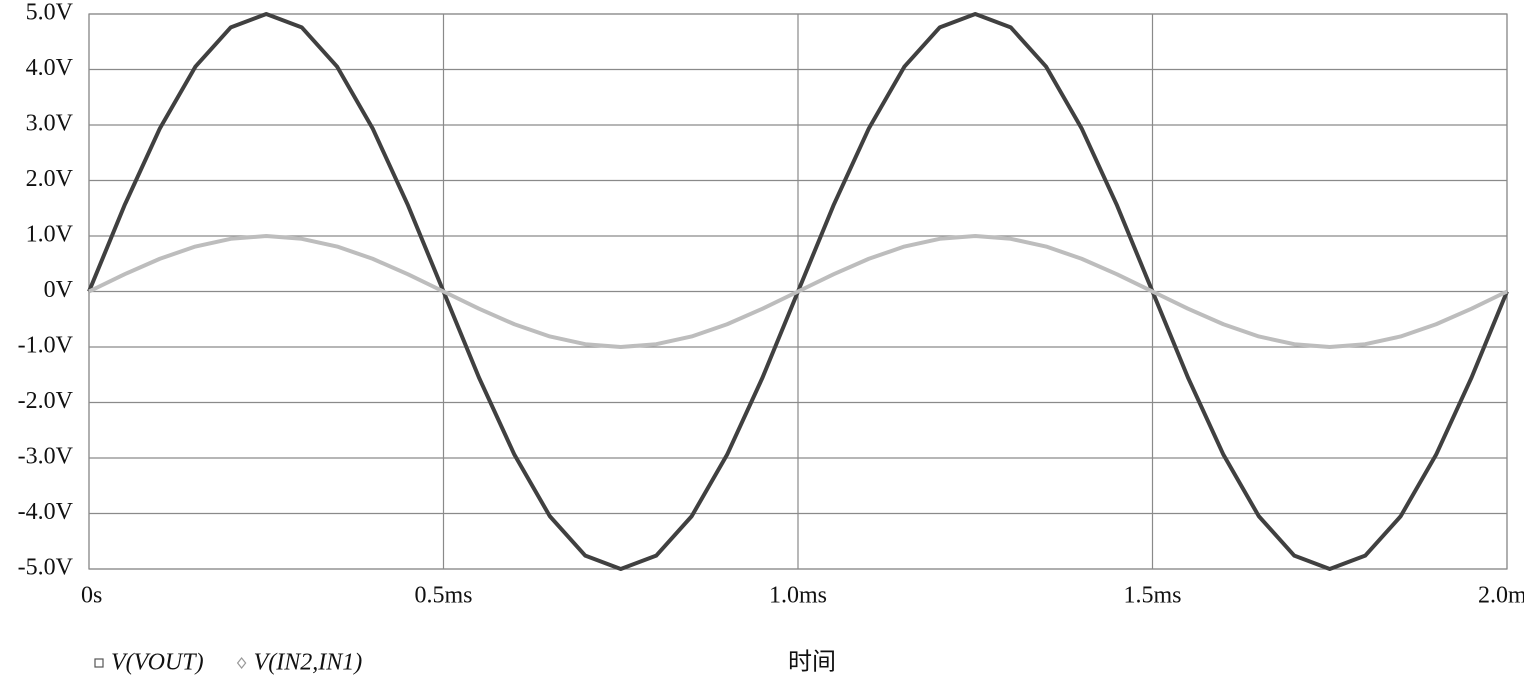 The width and height of the screenshot is (1524, 690). Describe the element at coordinates (46, 457) in the screenshot. I see `y-tick-label: -3.0V` at that location.